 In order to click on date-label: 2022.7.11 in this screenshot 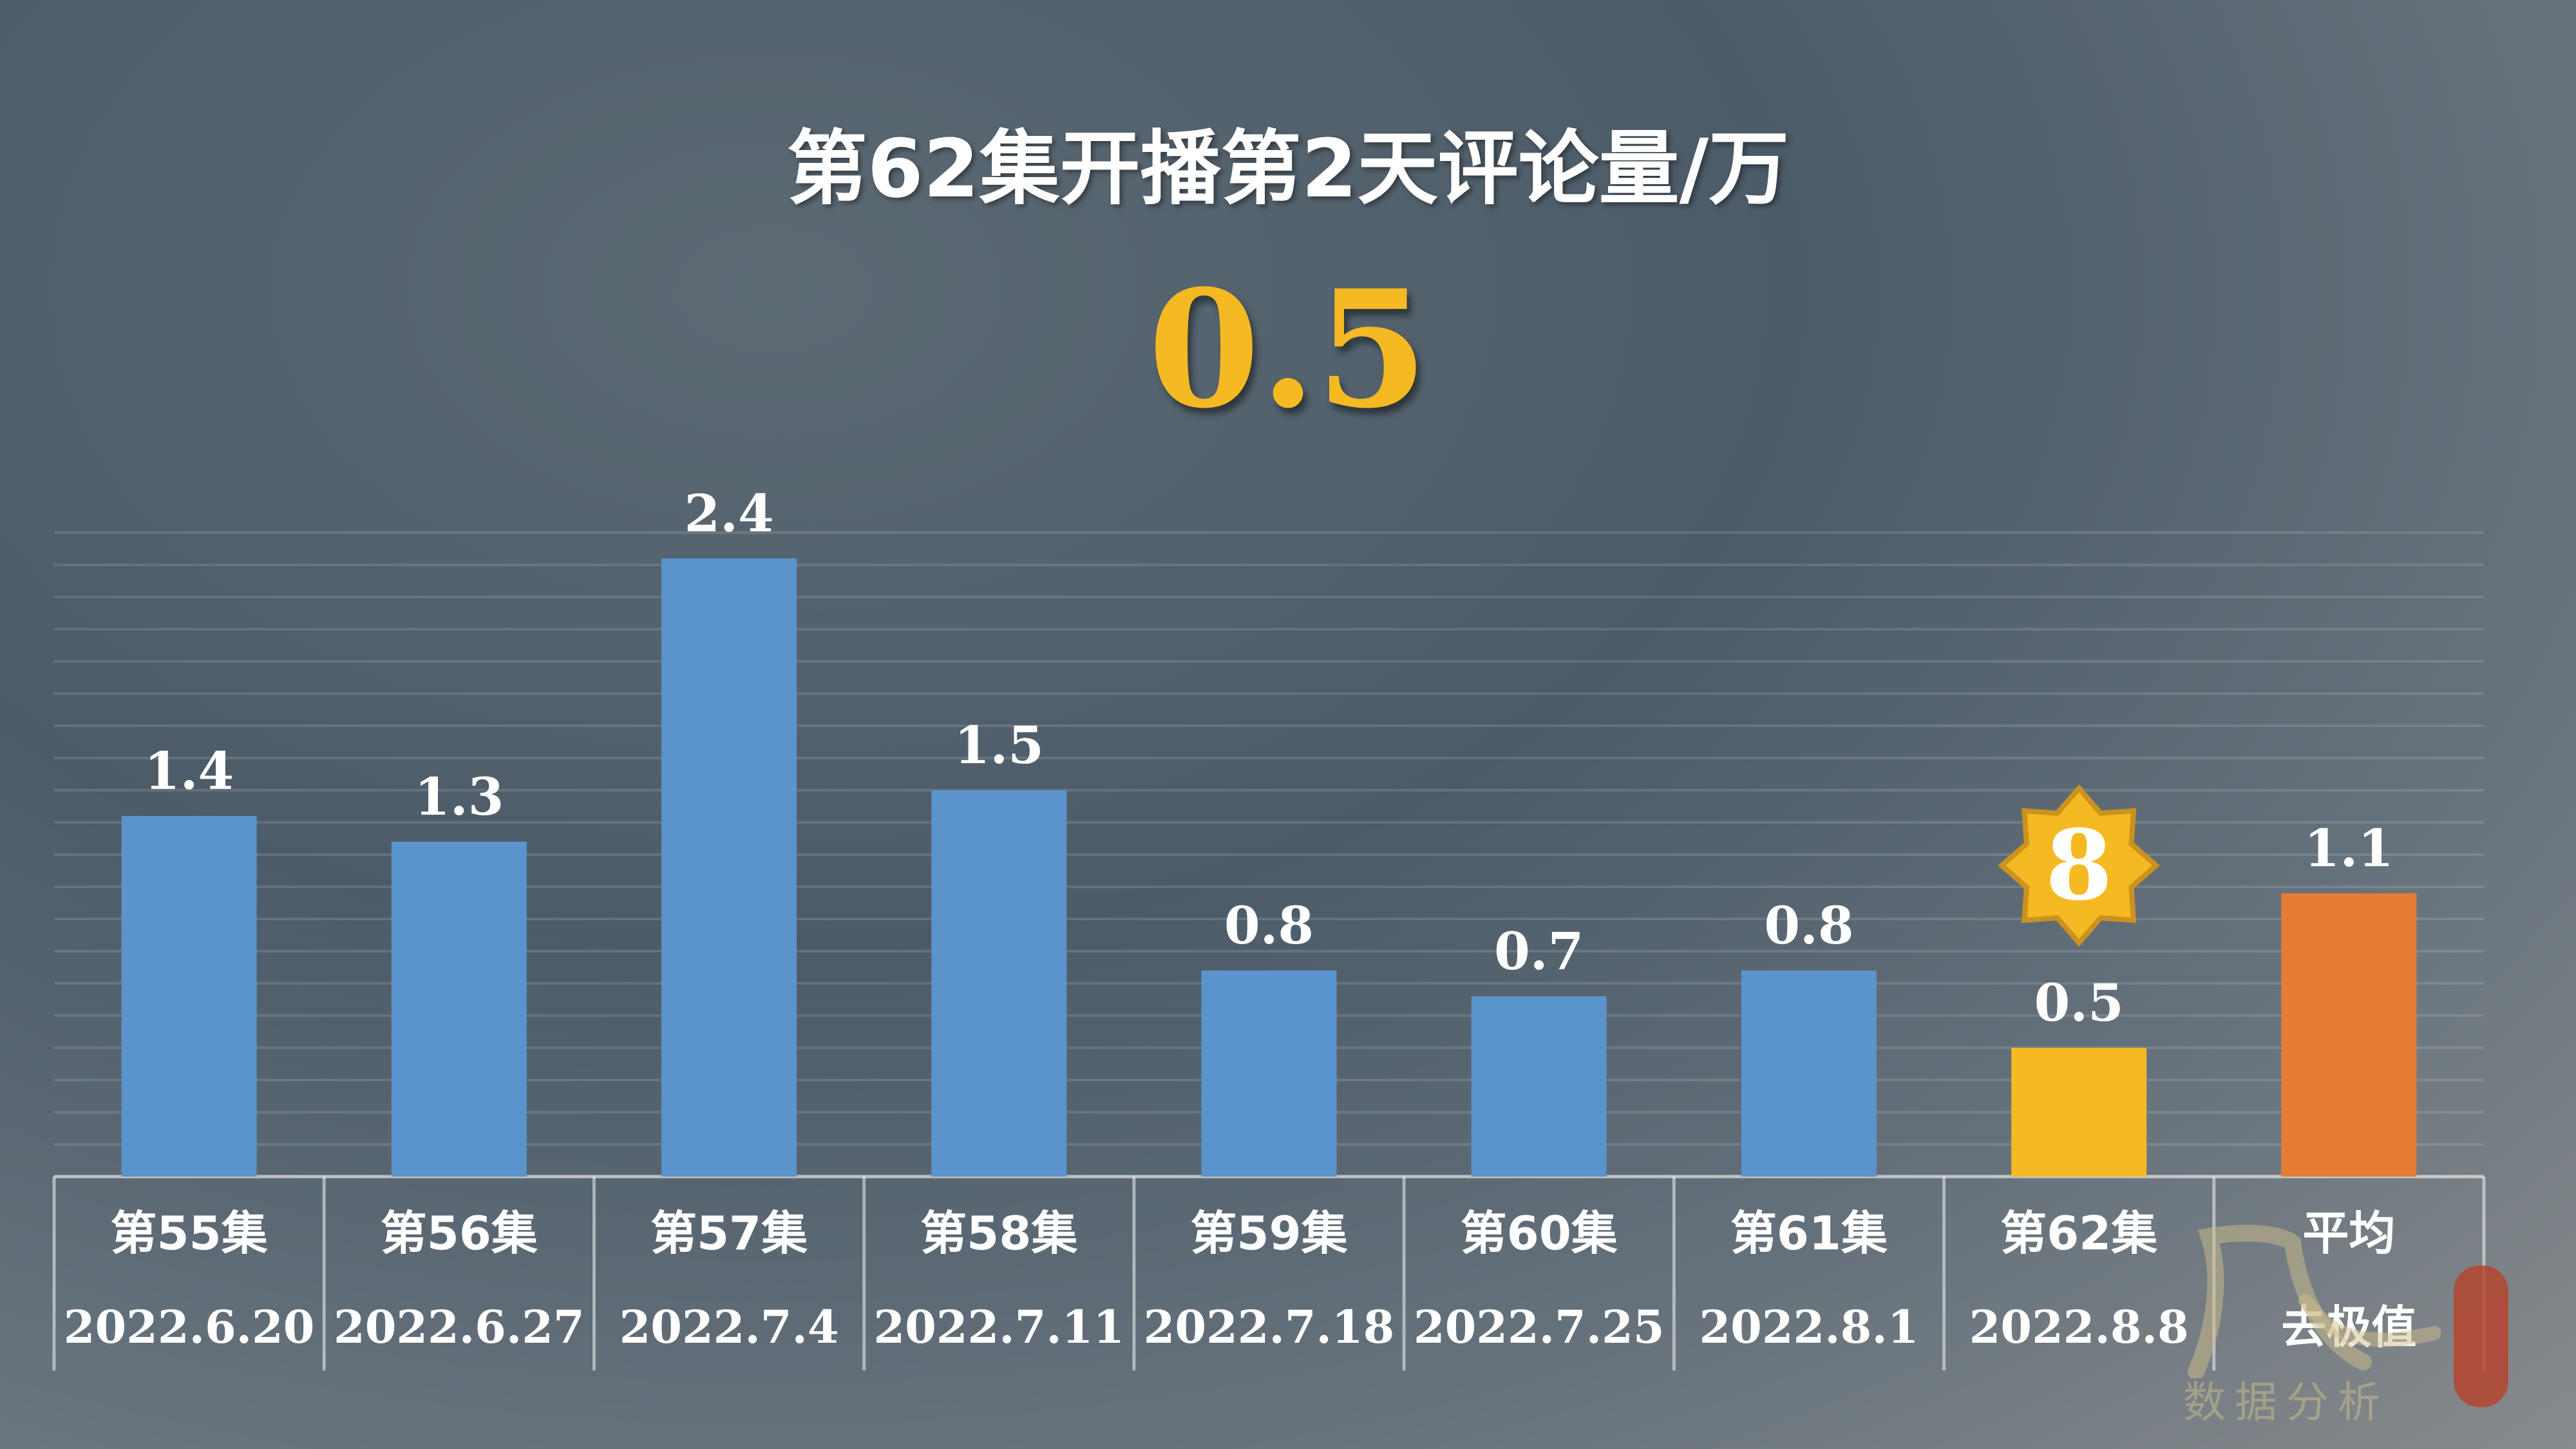, I will do `click(999, 1327)`.